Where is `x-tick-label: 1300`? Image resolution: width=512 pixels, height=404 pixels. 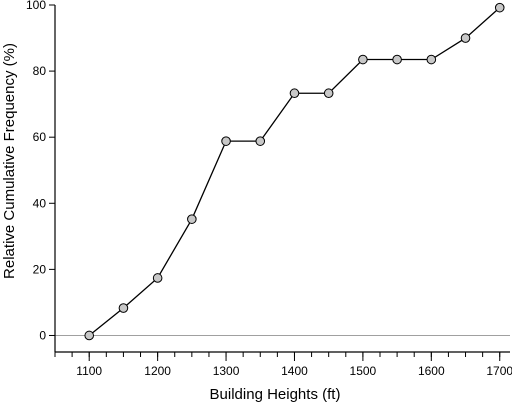
x-tick-label: 1300 is located at coordinates (226, 371).